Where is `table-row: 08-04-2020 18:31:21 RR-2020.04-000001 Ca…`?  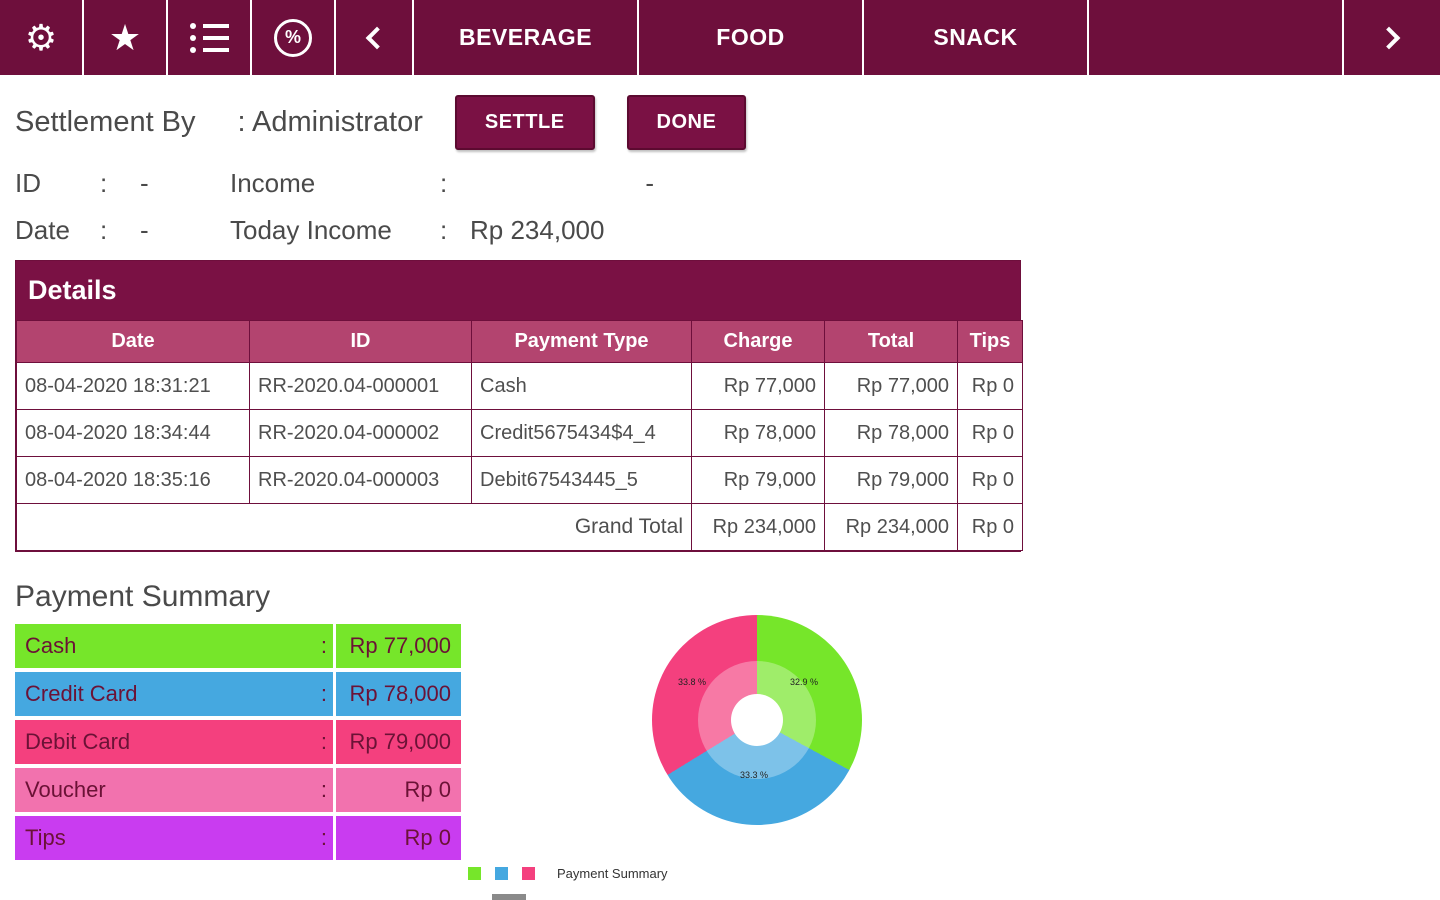
table-row: 08-04-2020 18:31:21 RR-2020.04-000001 Ca… is located at coordinates (519, 386).